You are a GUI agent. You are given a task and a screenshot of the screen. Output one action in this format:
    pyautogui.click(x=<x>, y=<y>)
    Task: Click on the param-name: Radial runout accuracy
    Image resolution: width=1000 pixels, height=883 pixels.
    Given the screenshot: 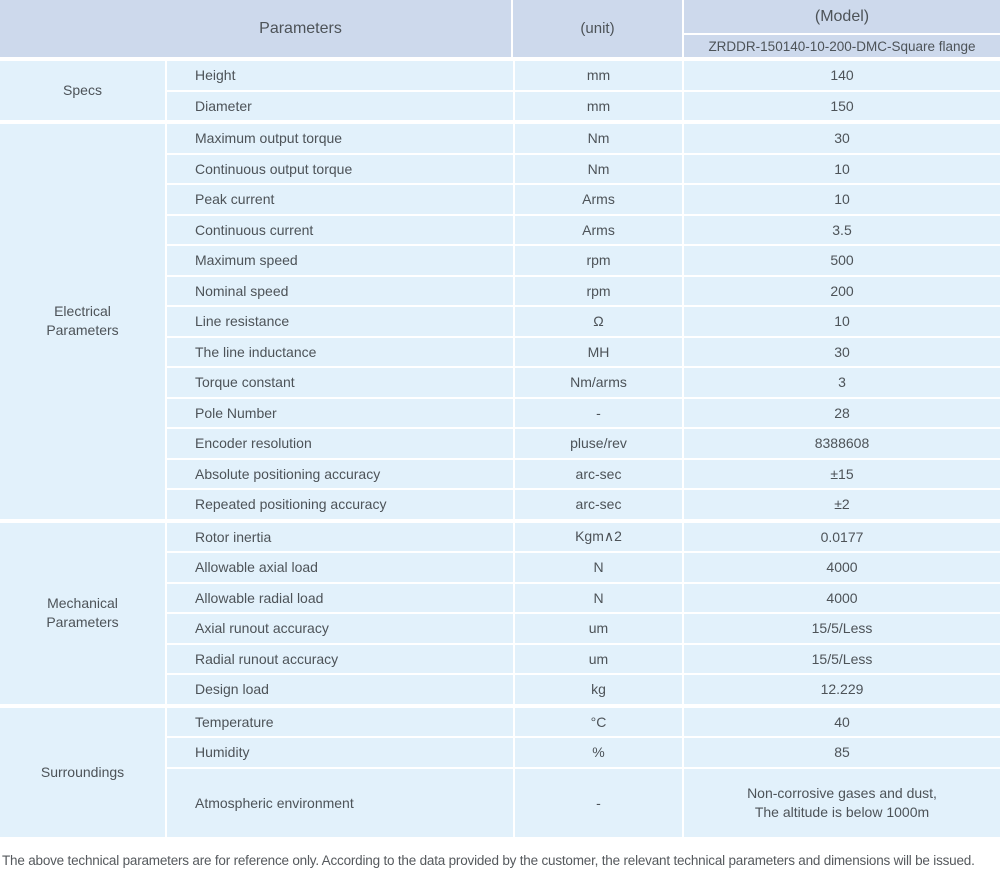 What is the action you would take?
    pyautogui.click(x=340, y=658)
    